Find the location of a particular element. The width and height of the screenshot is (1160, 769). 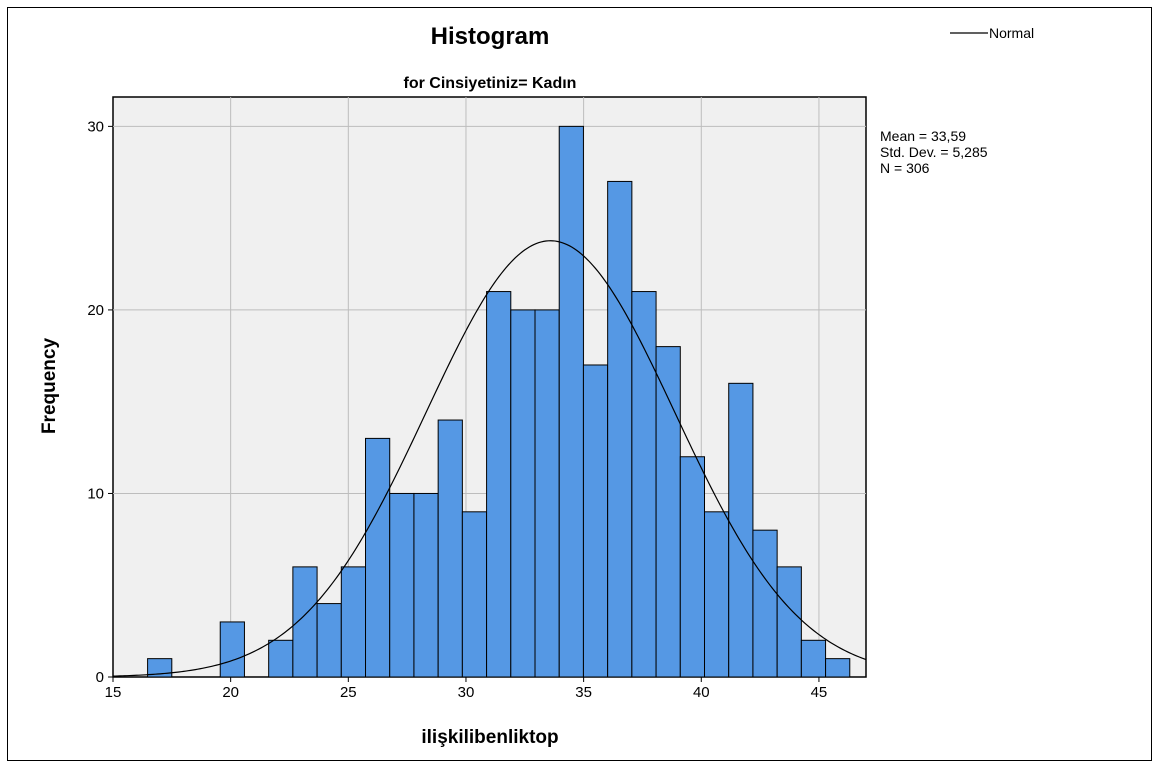

stat-n: N = 306 is located at coordinates (905, 168).